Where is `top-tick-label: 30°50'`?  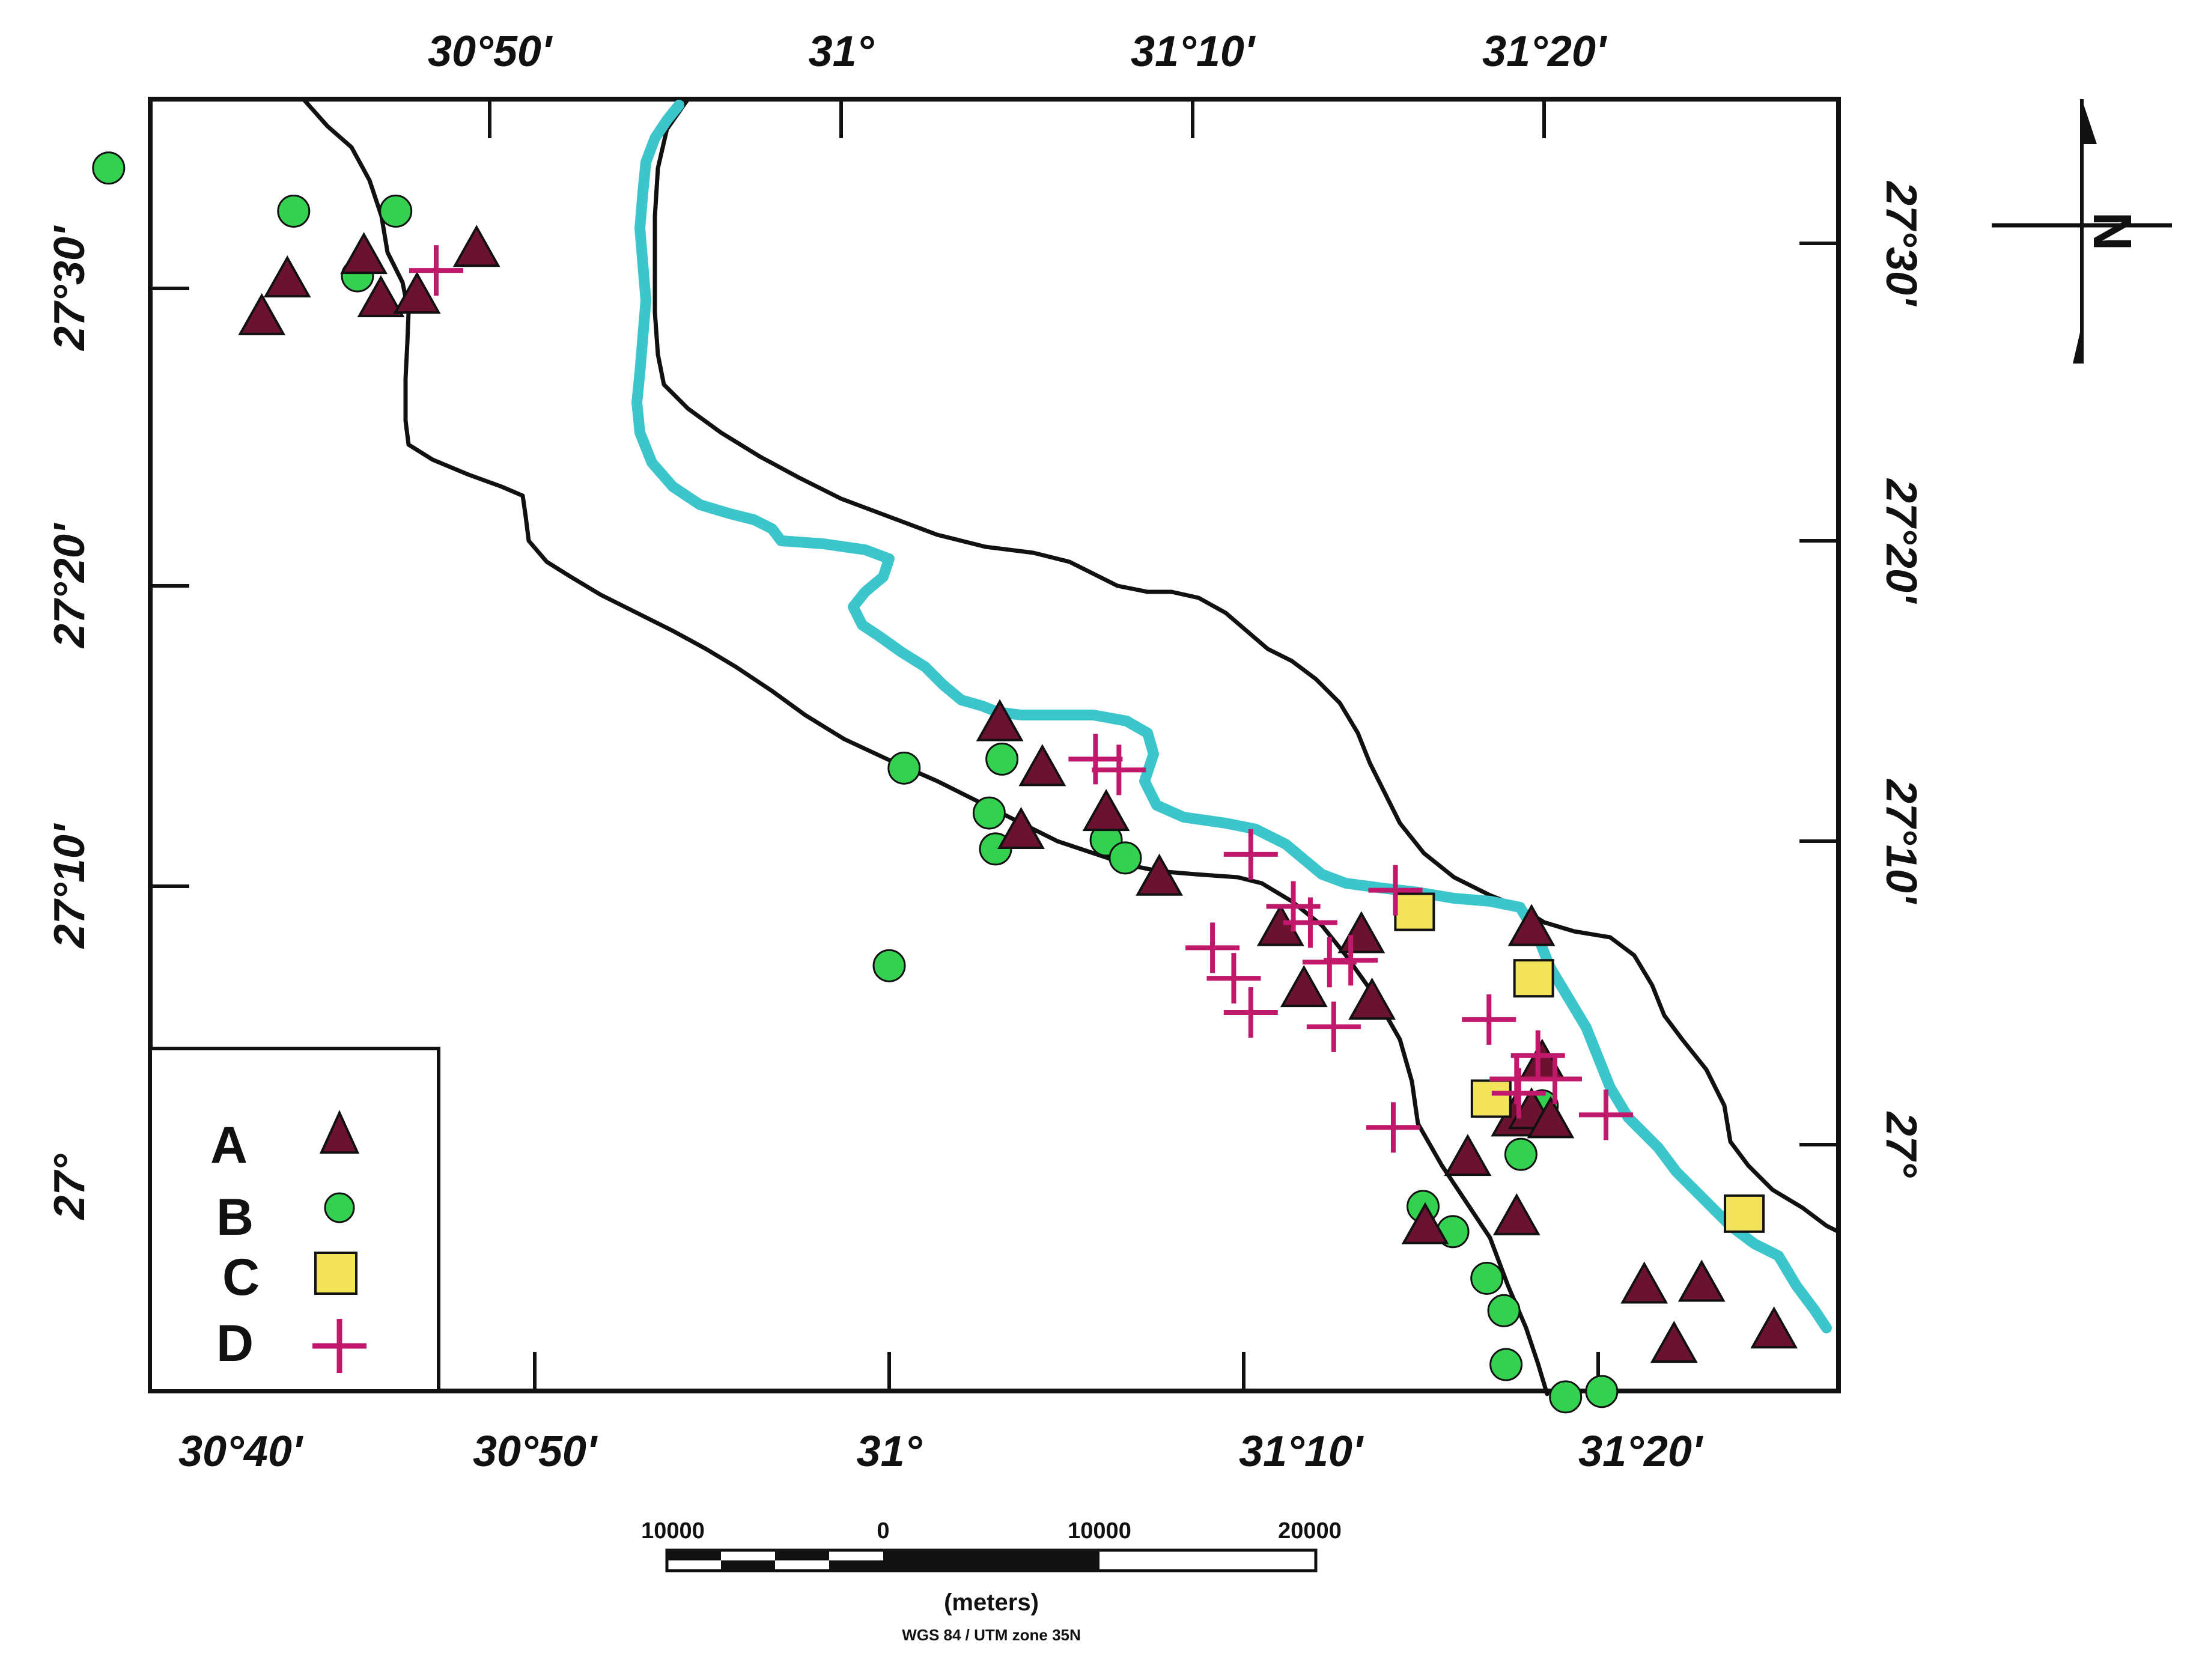
top-tick-label: 30°50' is located at coordinates (490, 52).